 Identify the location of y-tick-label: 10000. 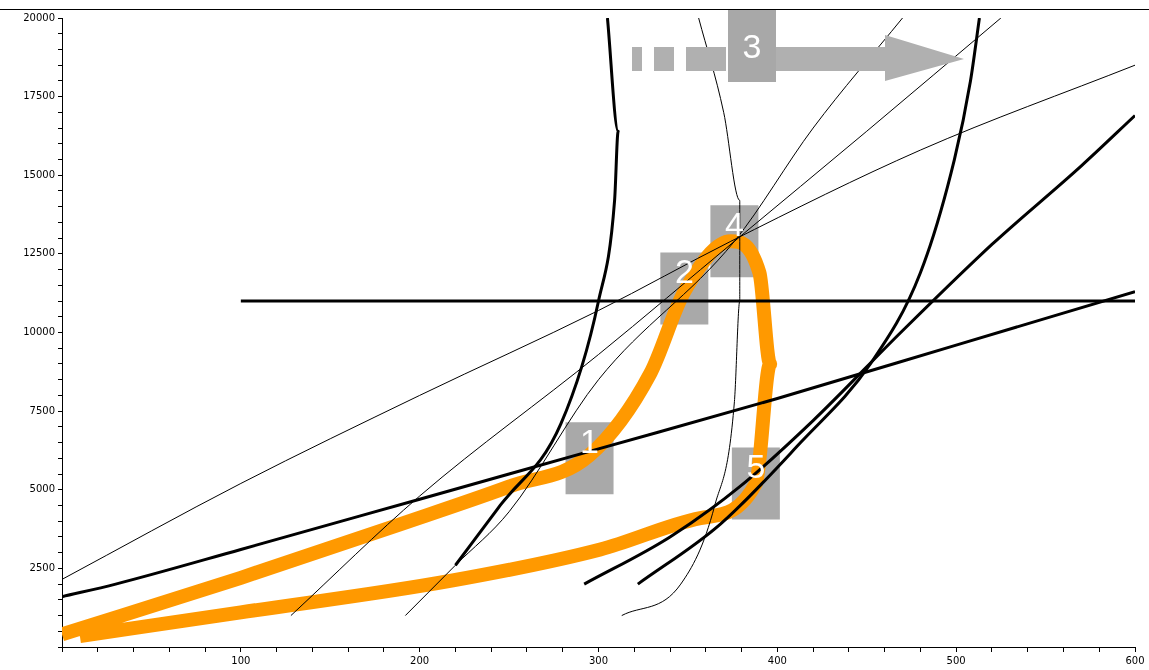
(39, 332).